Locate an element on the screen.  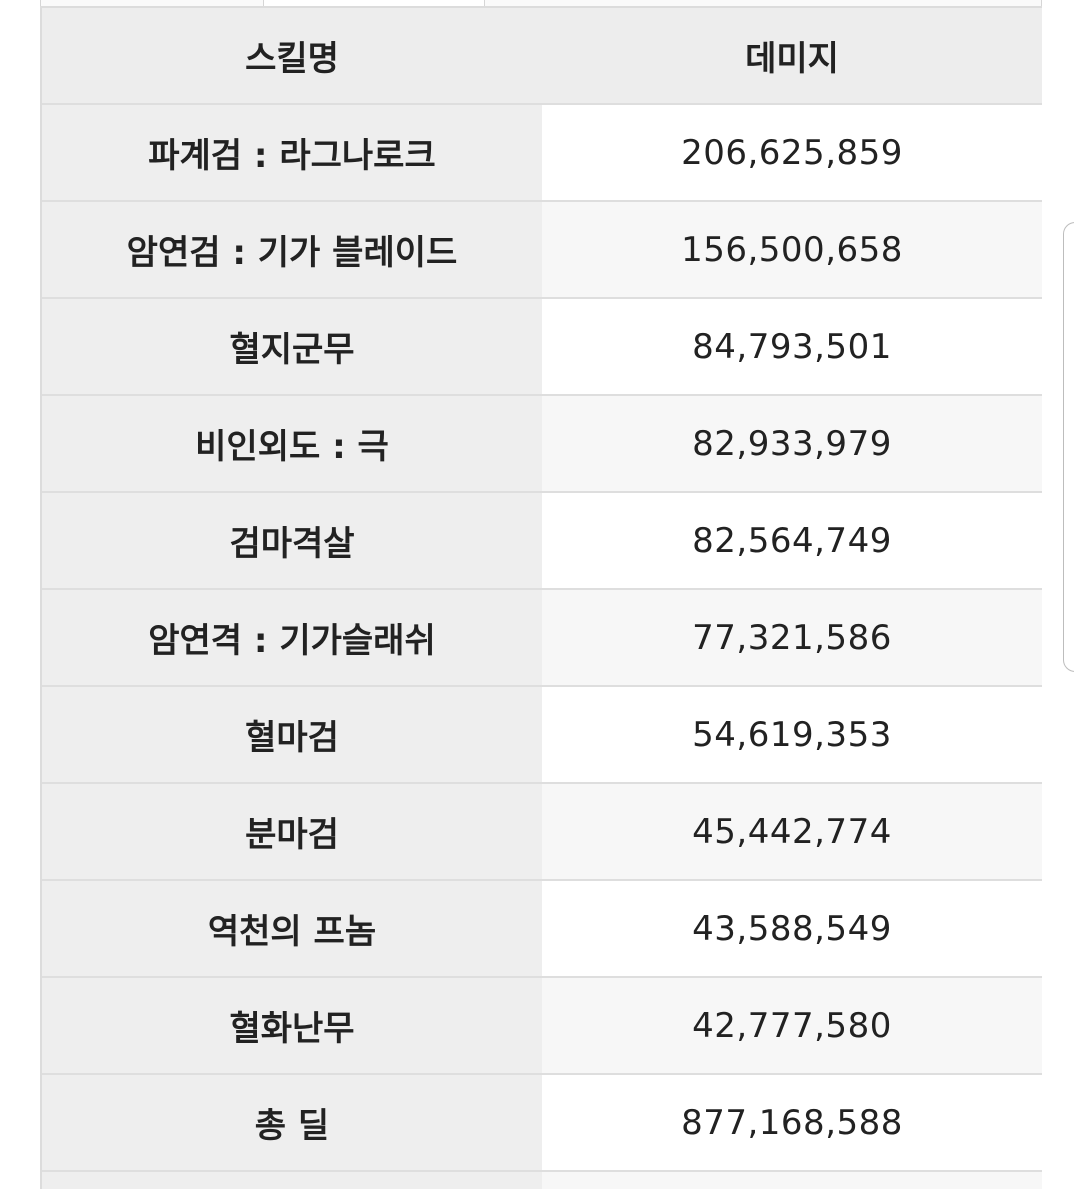
table-row: 암연검 : 기가 블레이드 156,500,658 is located at coordinates (542, 250).